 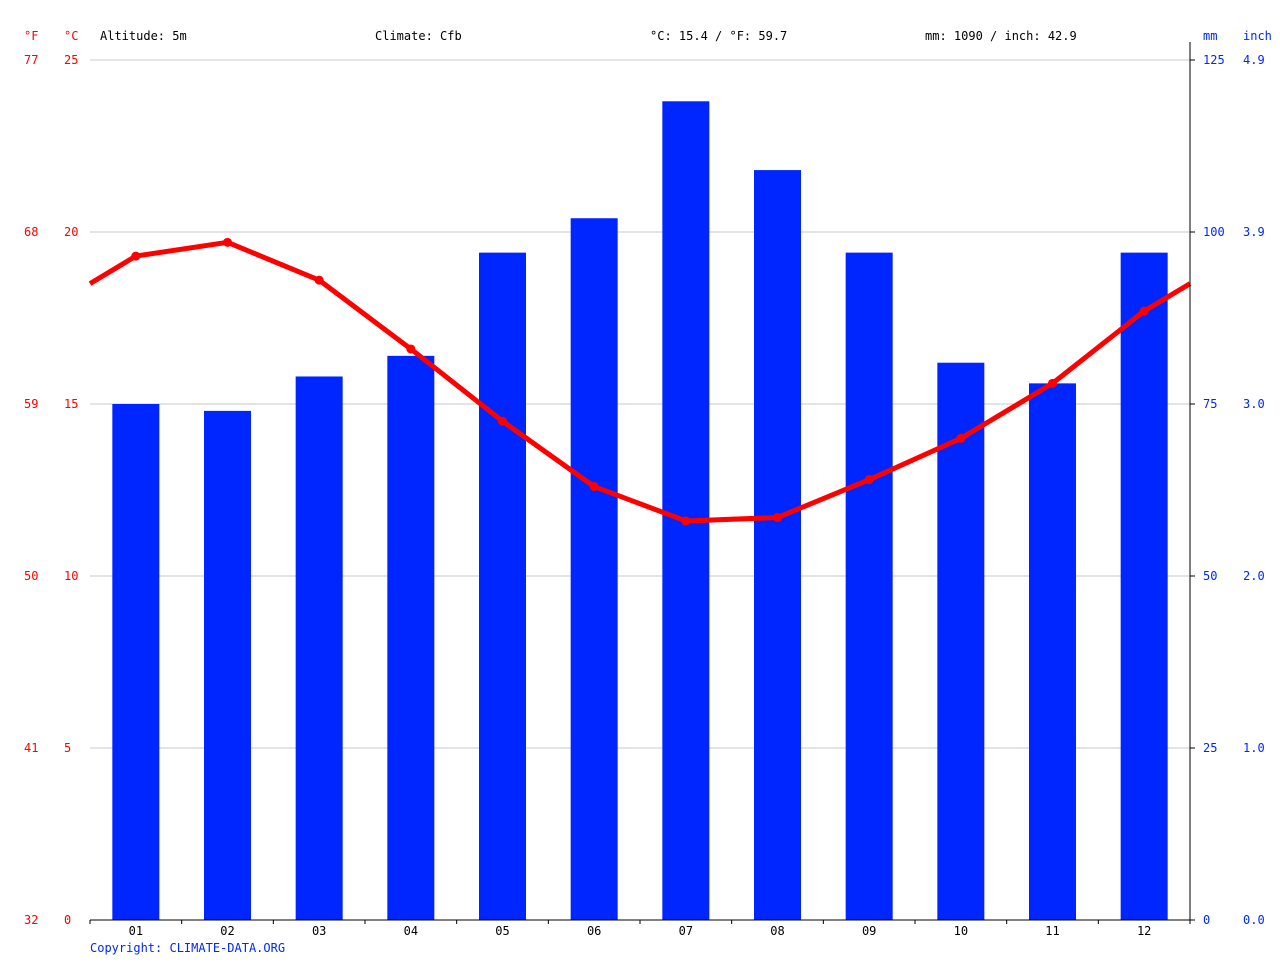 I want to click on month-label: 05, so click(x=502, y=931).